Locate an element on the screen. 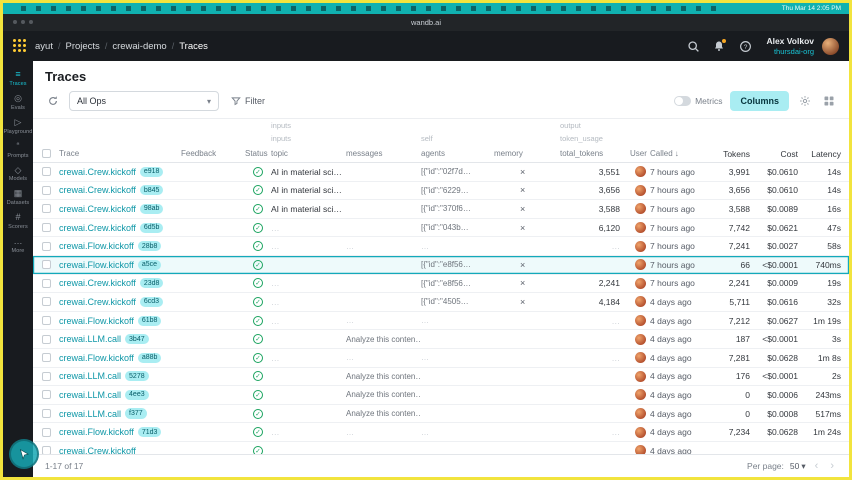 The width and height of the screenshot is (852, 480). col-agents: agents is located at coordinates (433, 153).